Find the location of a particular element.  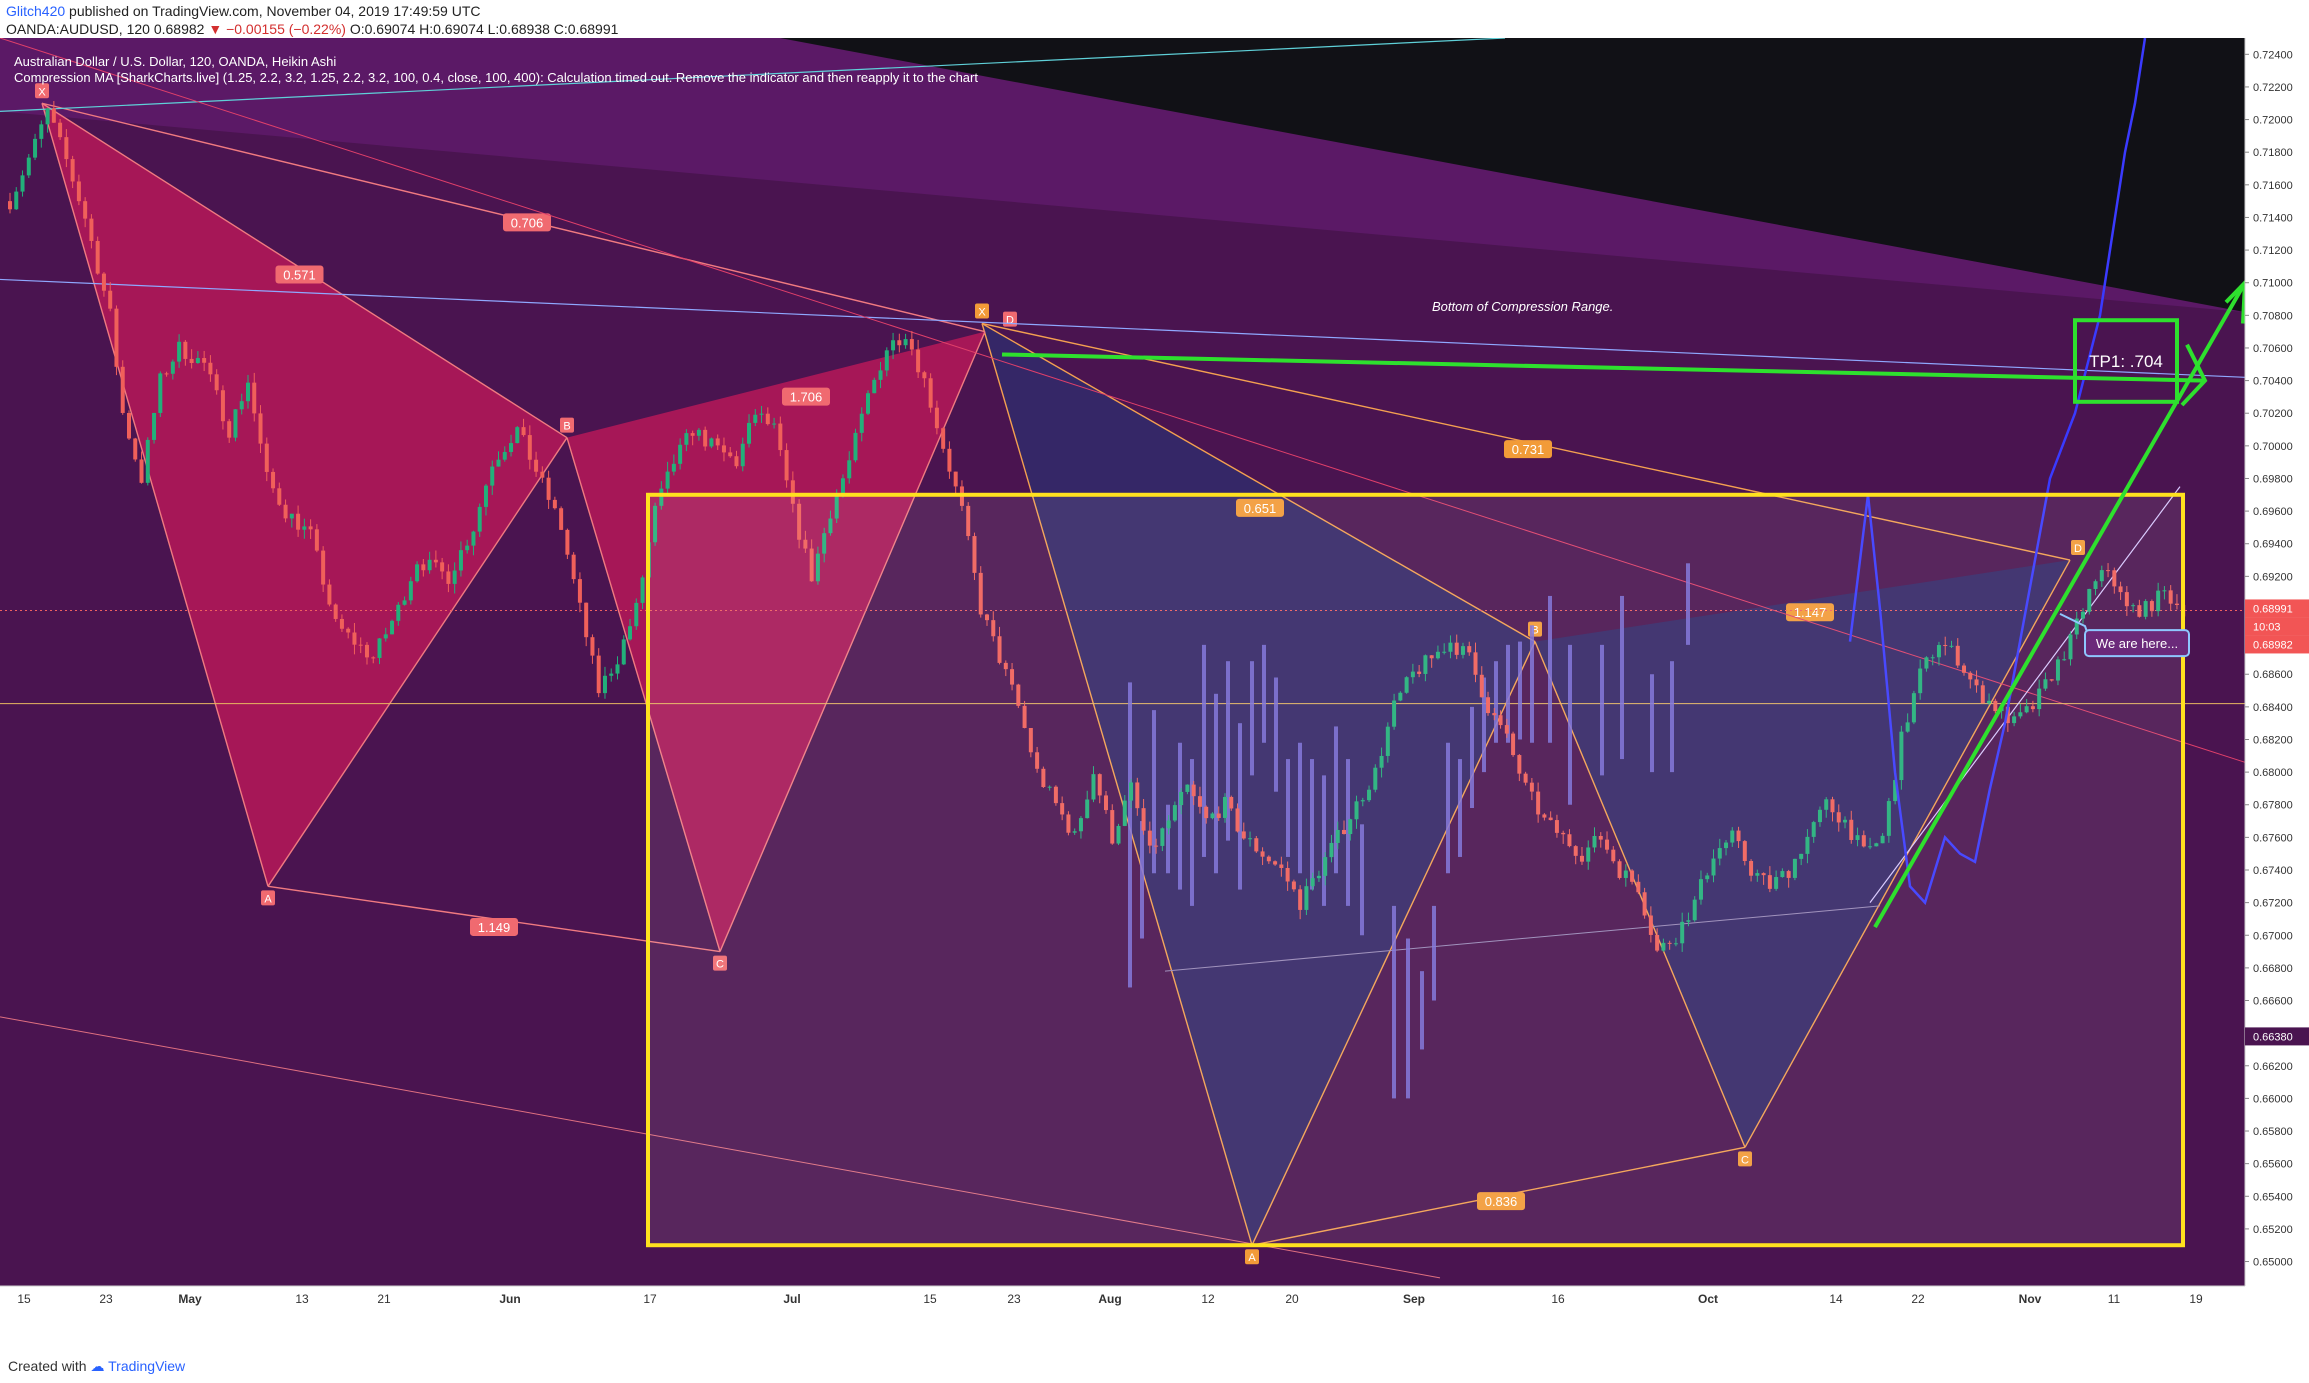

price-tick-label: 0.65600 is located at coordinates (2273, 1165).